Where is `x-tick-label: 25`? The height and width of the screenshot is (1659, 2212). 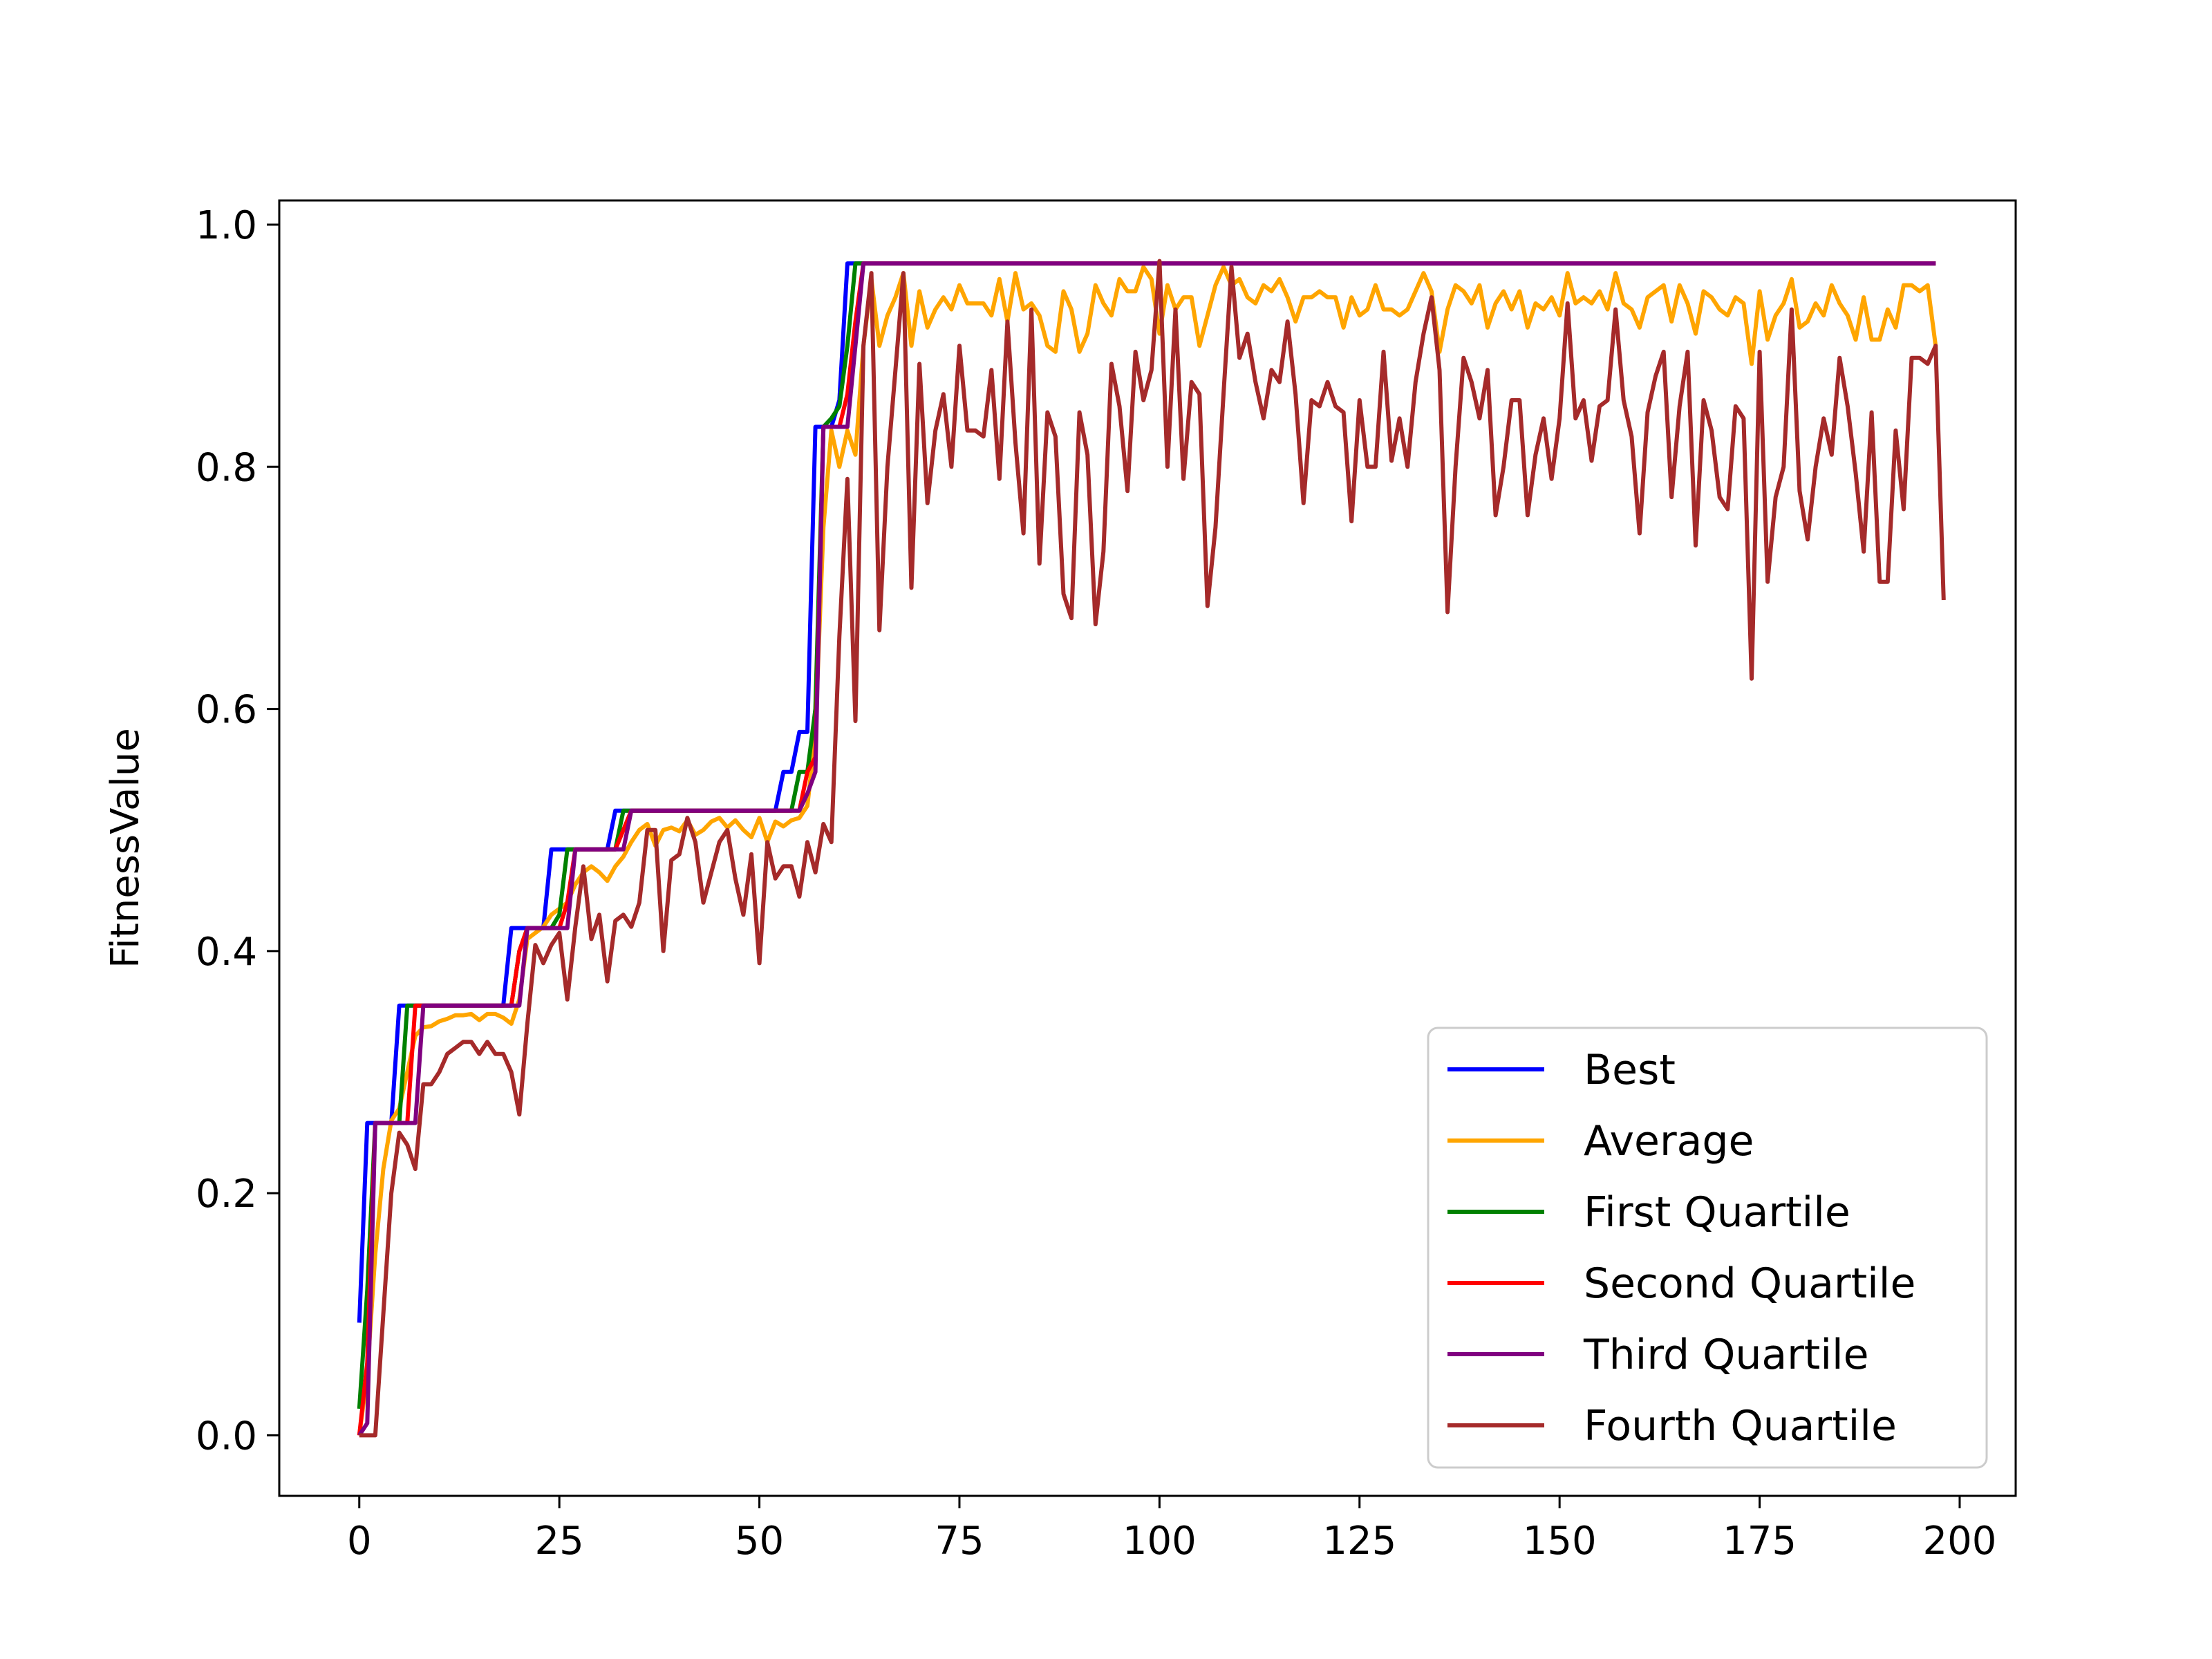 x-tick-label: 25 is located at coordinates (559, 1541).